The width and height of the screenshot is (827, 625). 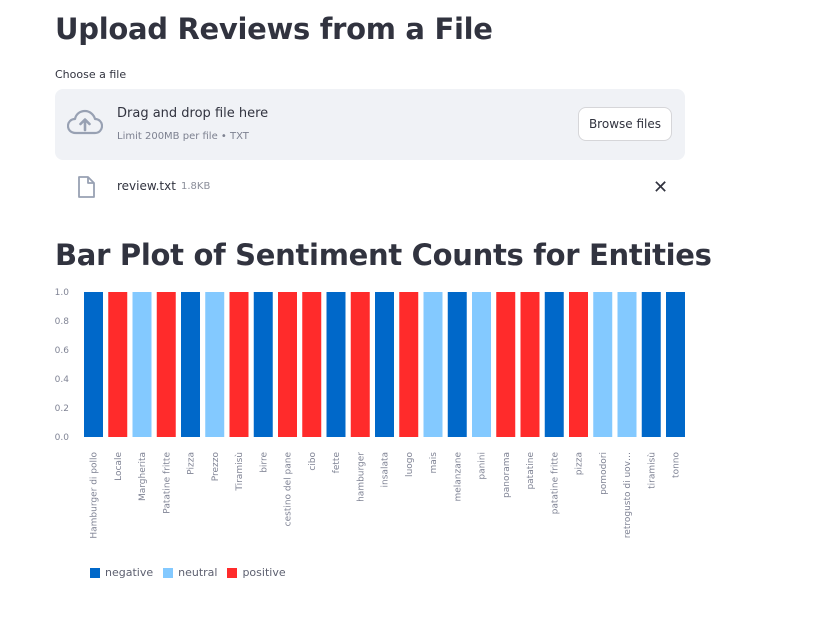 What do you see at coordinates (196, 186) in the screenshot?
I see `uploaded-file-size: 1.8KB` at bounding box center [196, 186].